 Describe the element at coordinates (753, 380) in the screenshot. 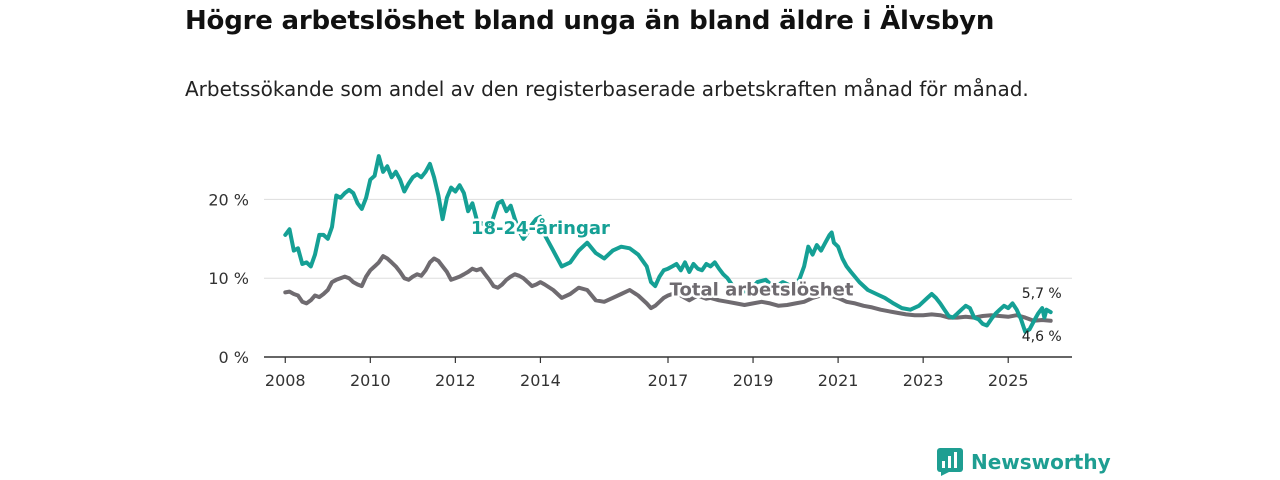

I see `x-tick-label: 2019` at that location.